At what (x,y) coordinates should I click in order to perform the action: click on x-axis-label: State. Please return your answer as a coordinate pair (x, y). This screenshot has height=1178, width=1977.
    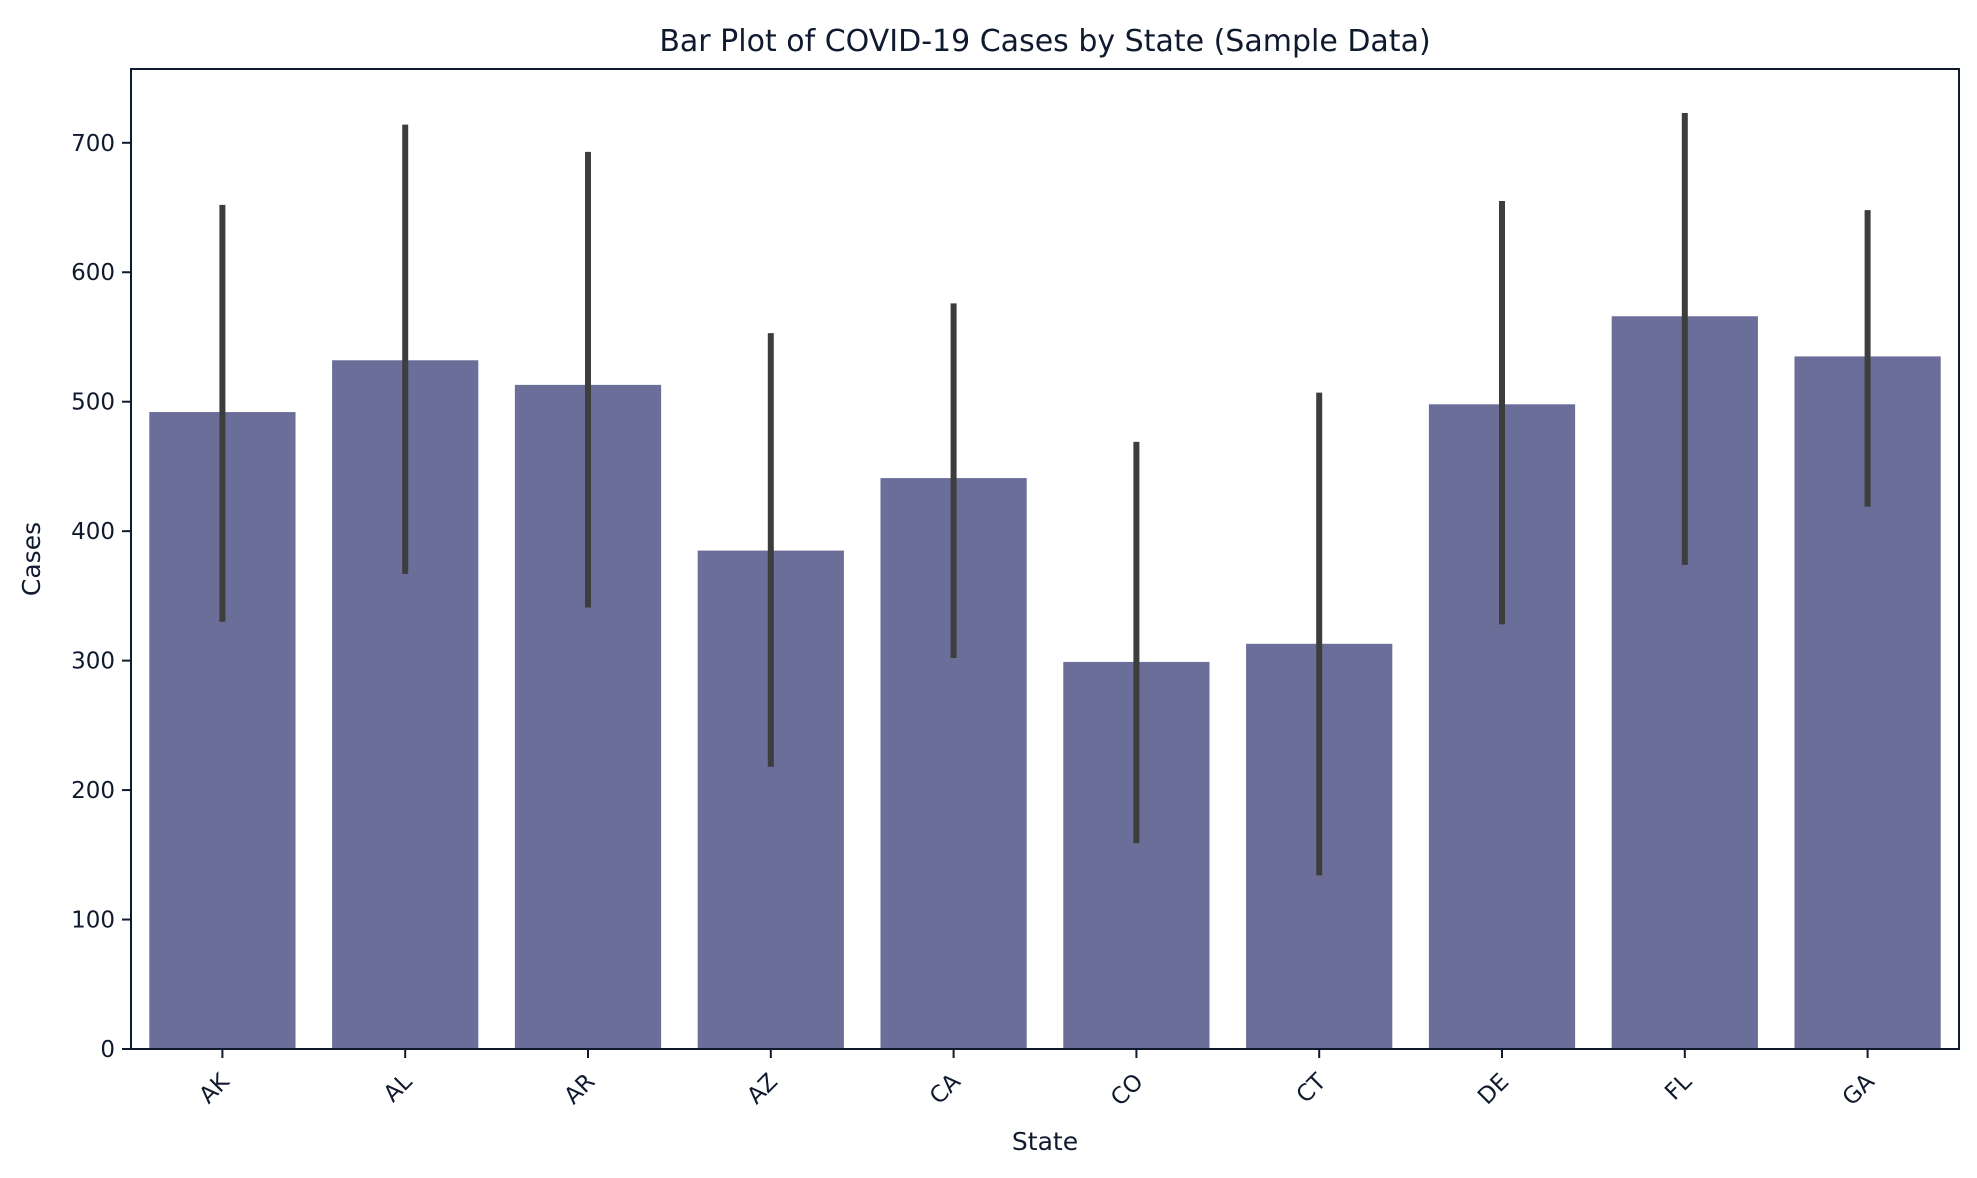
    Looking at the image, I should click on (1045, 1141).